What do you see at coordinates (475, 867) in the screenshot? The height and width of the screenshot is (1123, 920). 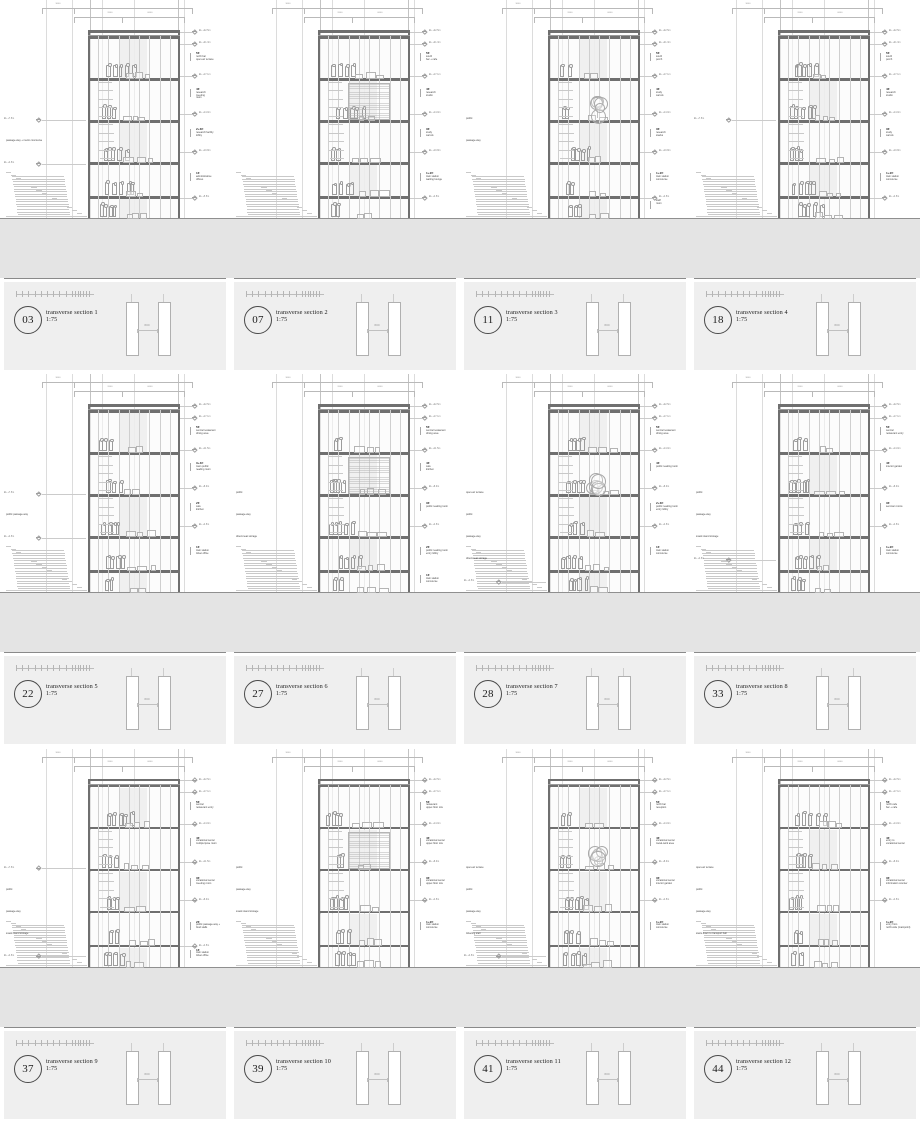 I see `room-label: open-air terrace` at bounding box center [475, 867].